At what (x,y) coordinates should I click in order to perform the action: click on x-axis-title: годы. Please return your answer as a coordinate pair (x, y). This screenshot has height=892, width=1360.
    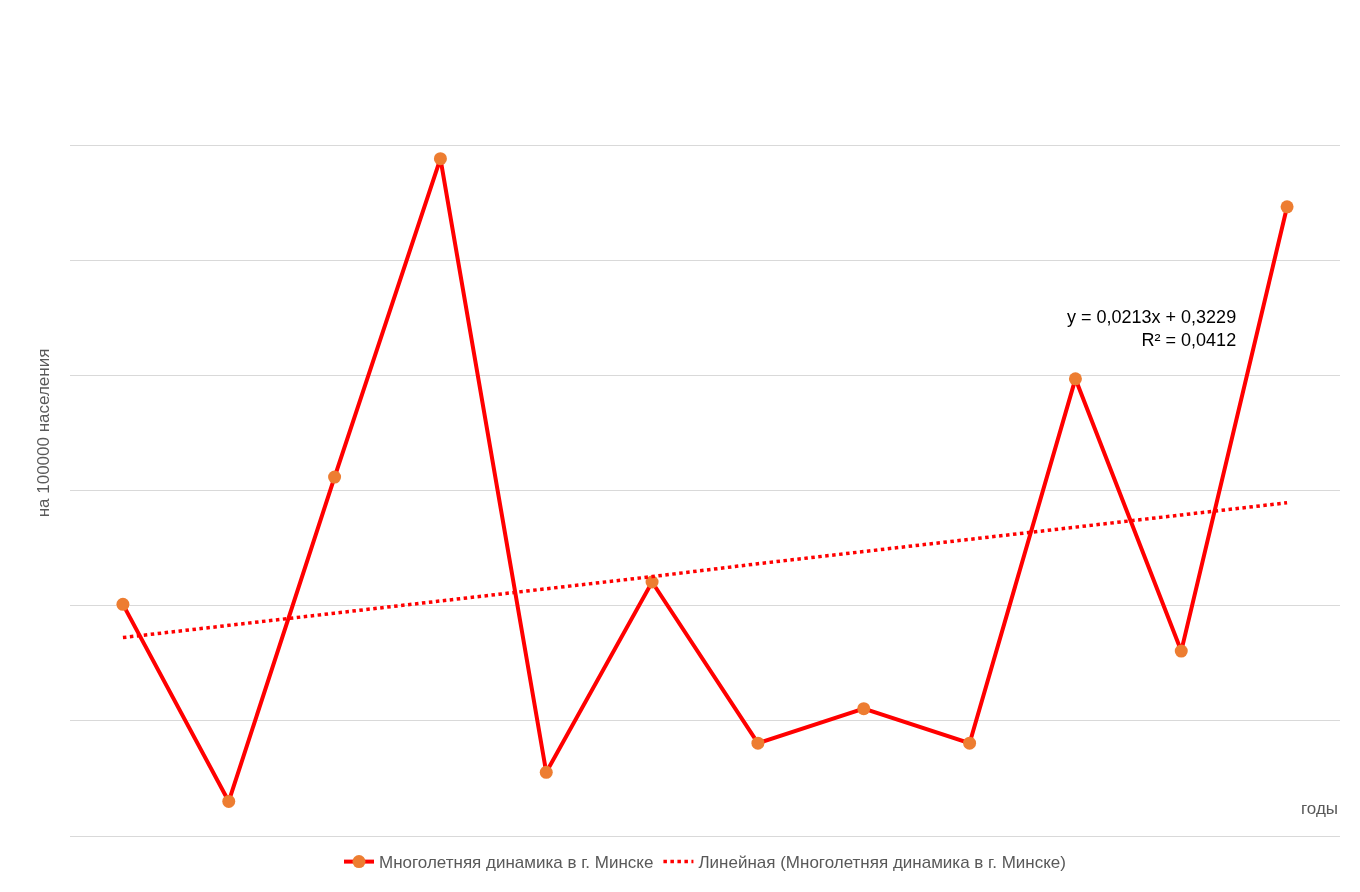
    Looking at the image, I should click on (1320, 808).